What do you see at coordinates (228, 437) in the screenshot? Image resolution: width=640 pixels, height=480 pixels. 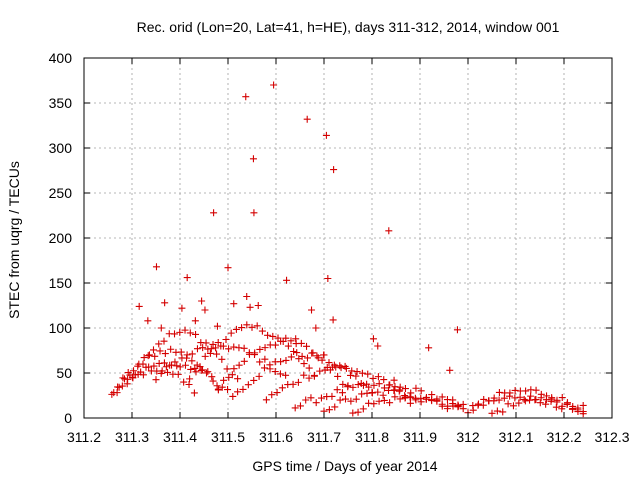 I see `x-tick-label: 311.5` at bounding box center [228, 437].